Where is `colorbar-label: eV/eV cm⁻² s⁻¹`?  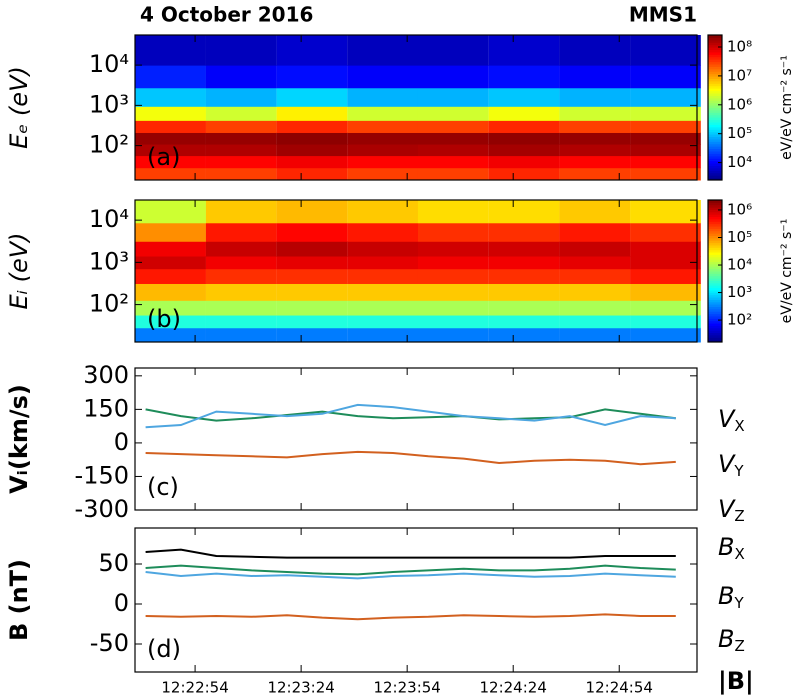
colorbar-label: eV/eV cm⁻² s⁻¹ is located at coordinates (787, 271).